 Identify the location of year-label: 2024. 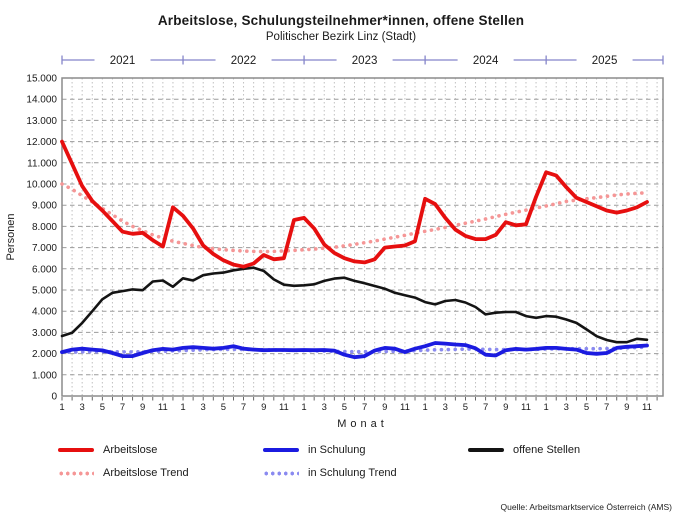
(486, 61).